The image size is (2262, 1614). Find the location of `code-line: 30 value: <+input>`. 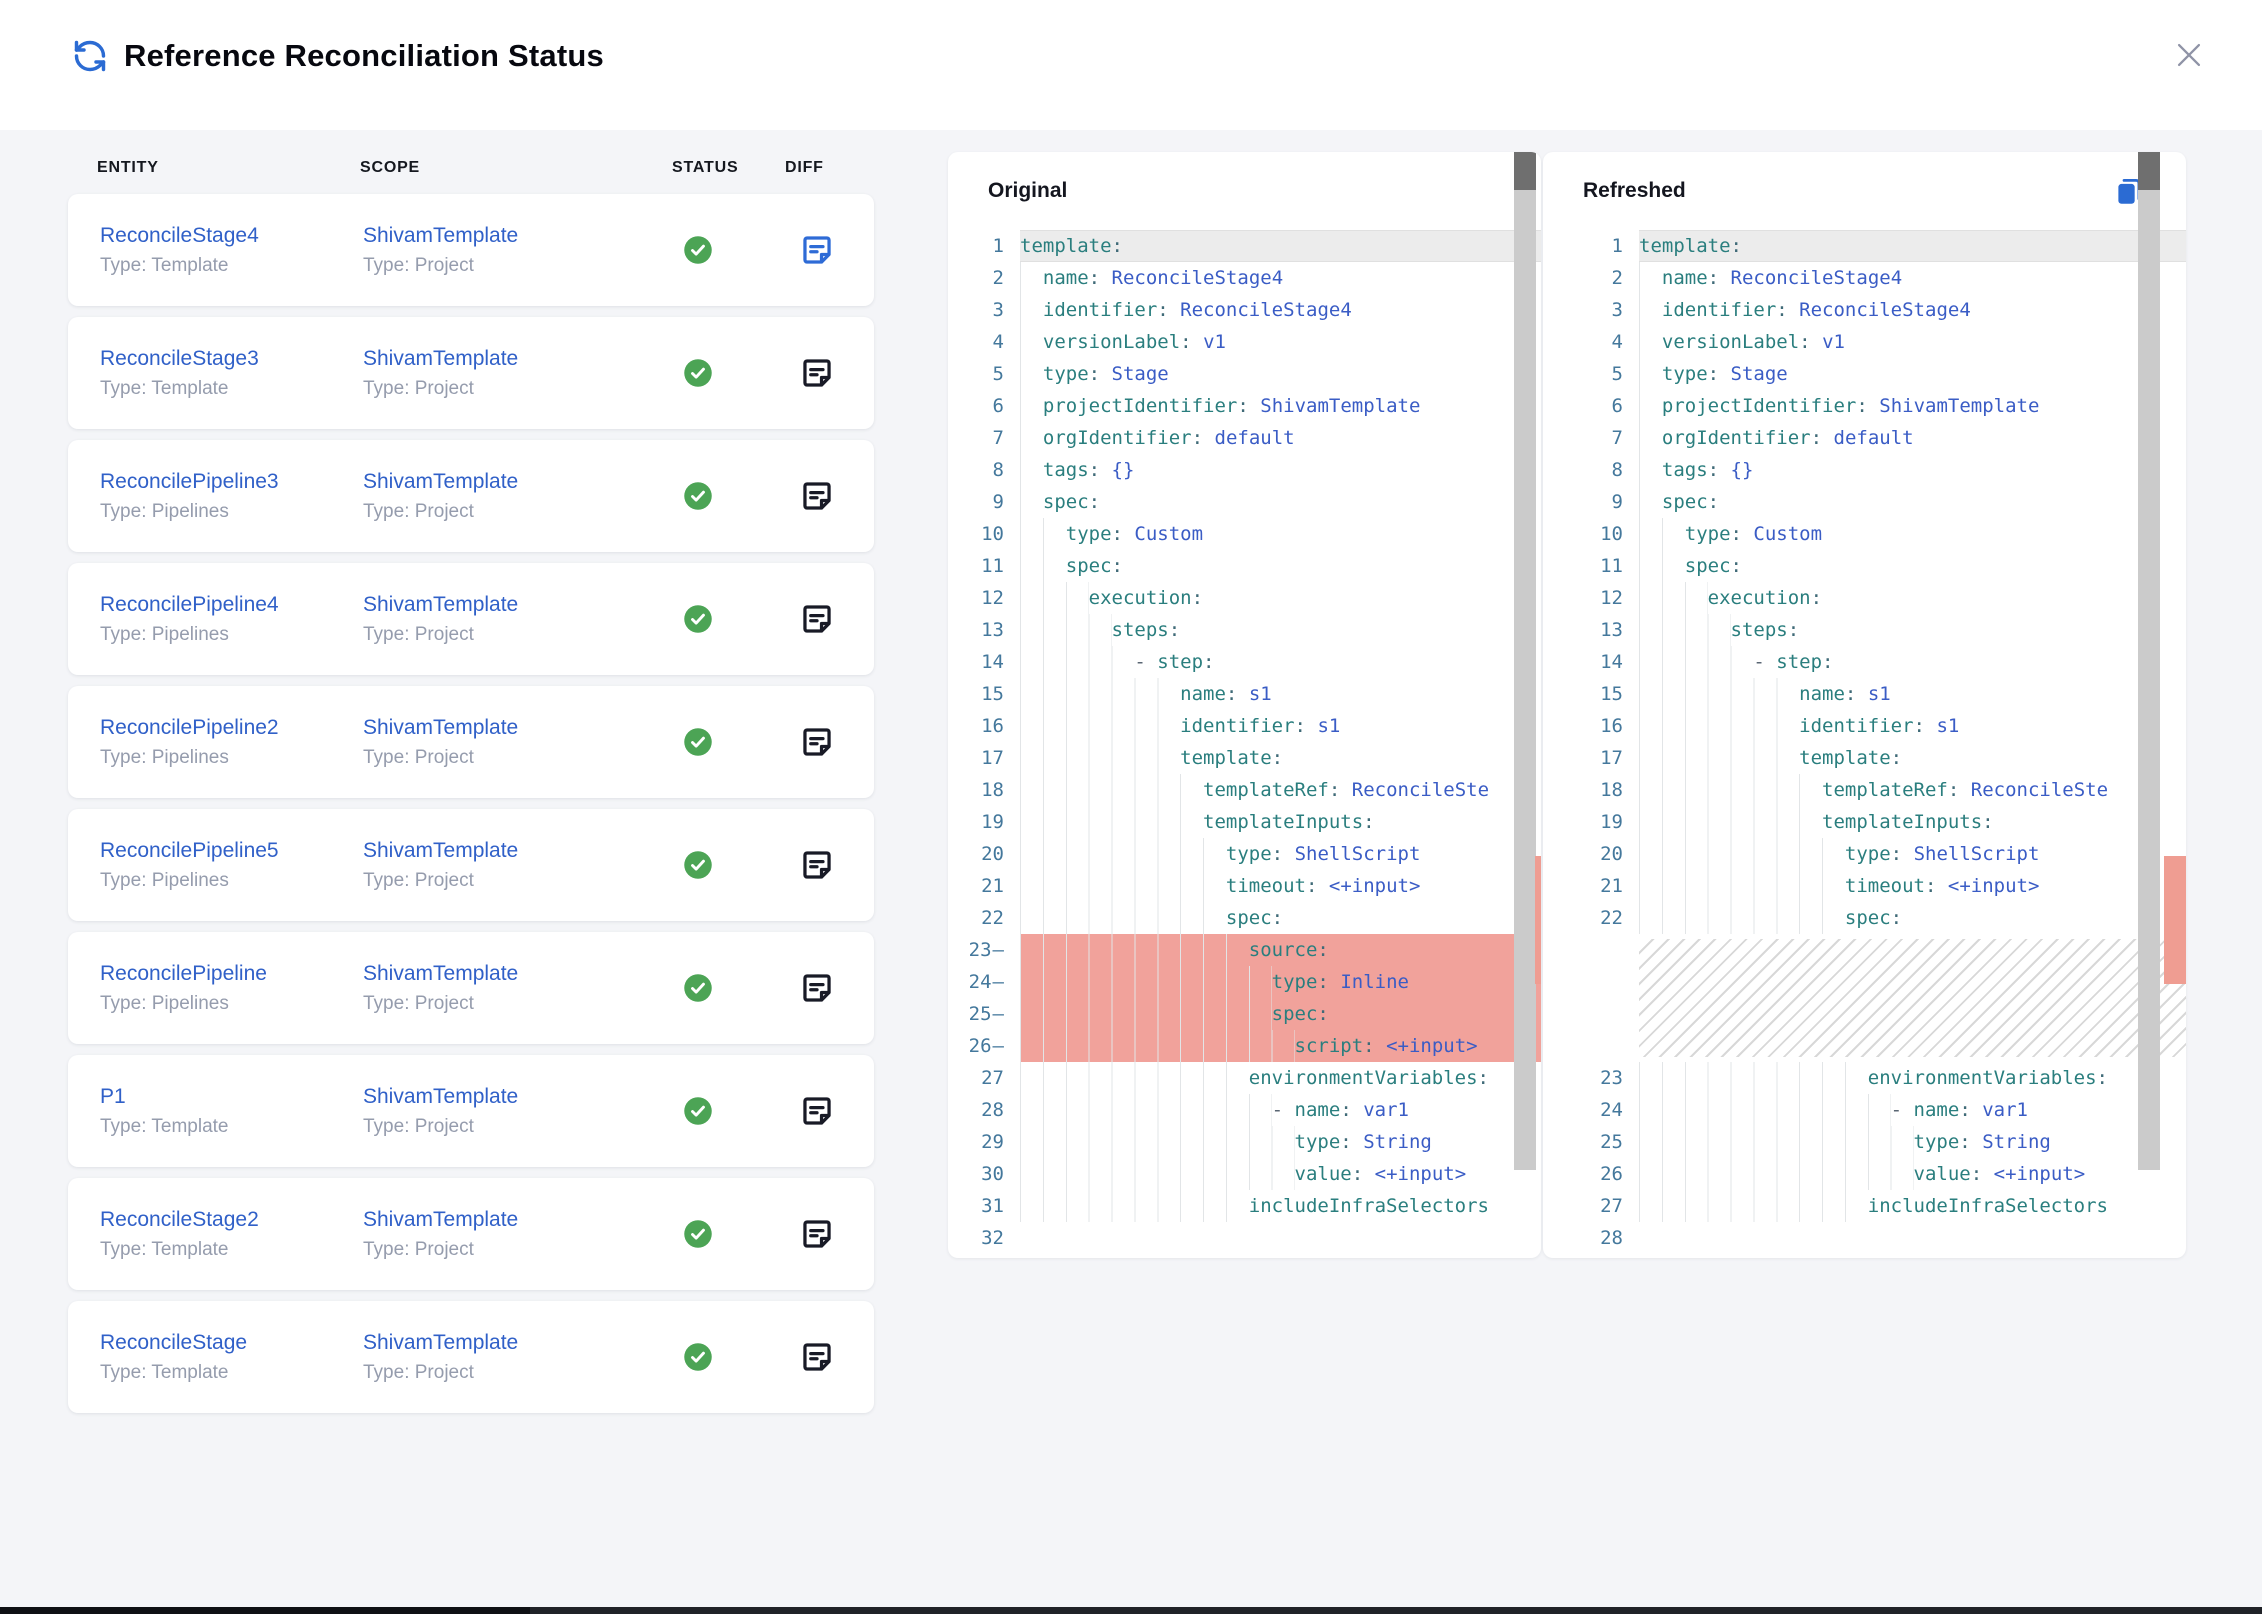

code-line: 30 value: <+input> is located at coordinates (1244, 1174).